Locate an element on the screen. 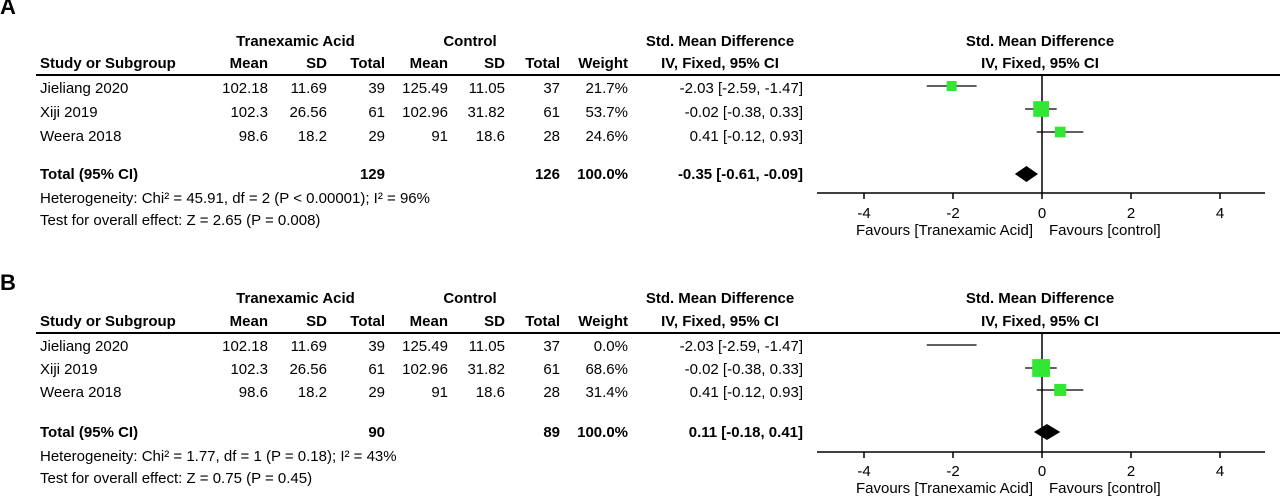 This screenshot has width=1280, height=498. mean1-header: Mean is located at coordinates (248, 321).